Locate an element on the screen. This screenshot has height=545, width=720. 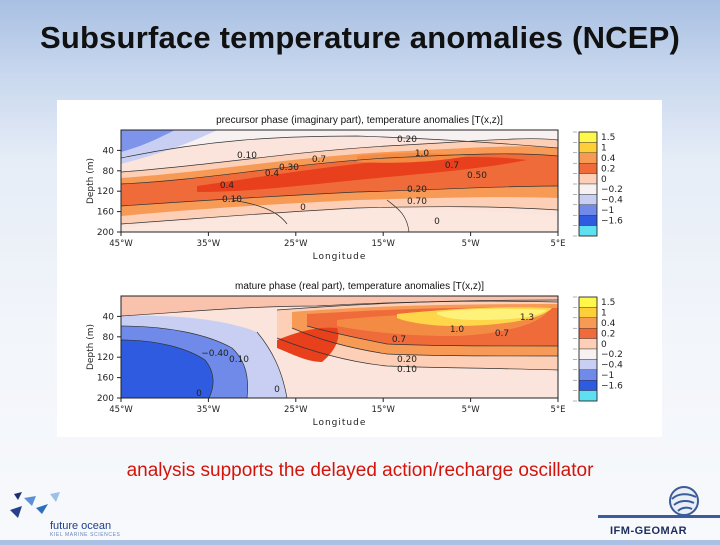
x-tick-label: 25°W is located at coordinates (296, 244).